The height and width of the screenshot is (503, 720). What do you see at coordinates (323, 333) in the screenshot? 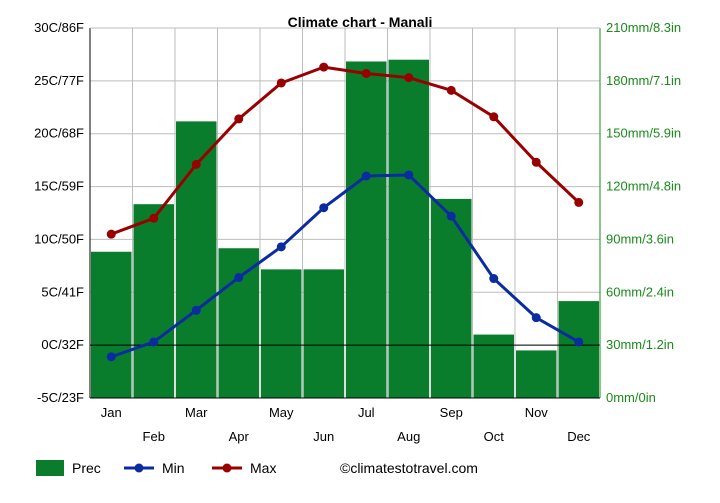
I see `precipitation-bar-jun` at bounding box center [323, 333].